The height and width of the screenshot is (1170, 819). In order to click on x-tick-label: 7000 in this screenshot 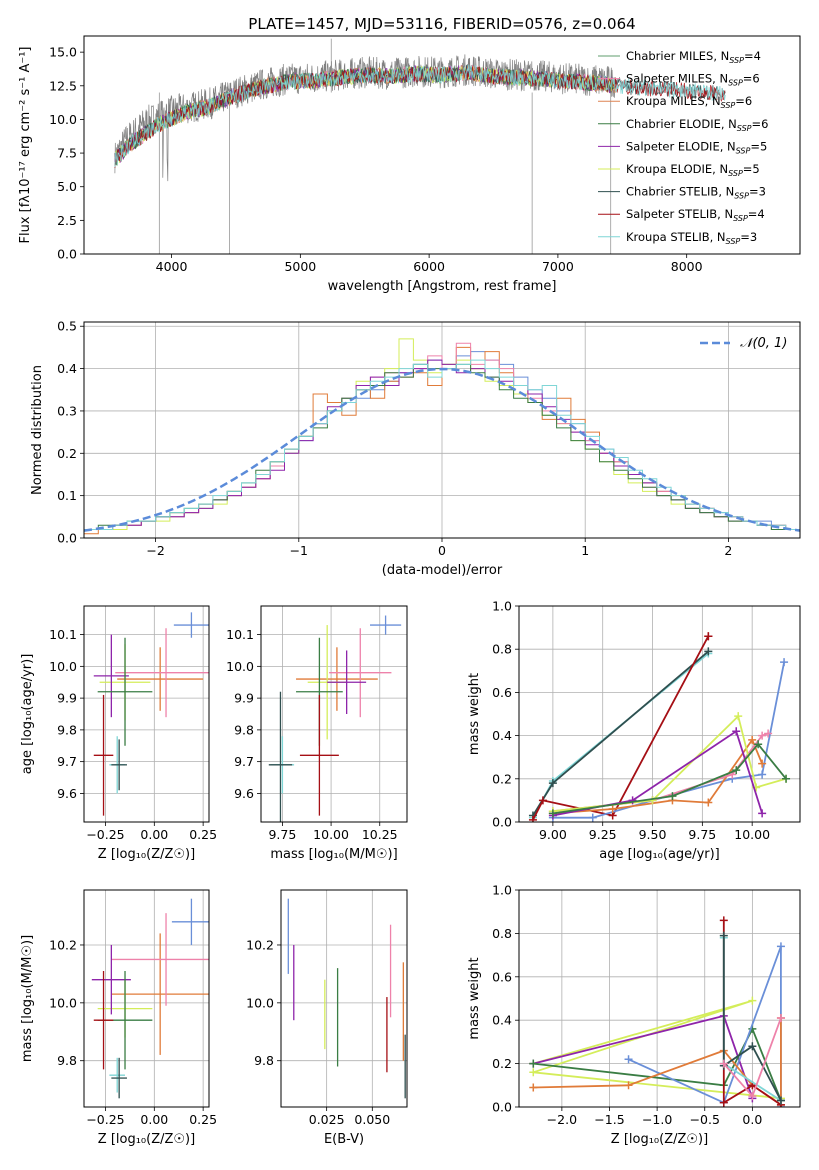, I will do `click(558, 266)`.